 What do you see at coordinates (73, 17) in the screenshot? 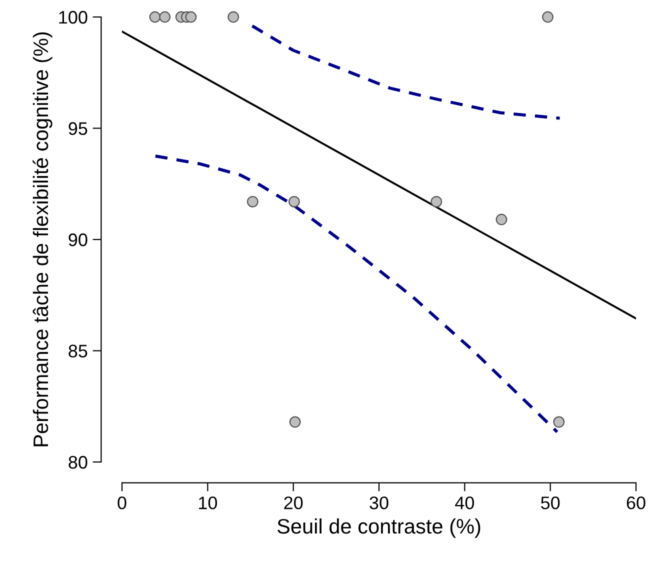
I see `y-tick-label: 100` at bounding box center [73, 17].